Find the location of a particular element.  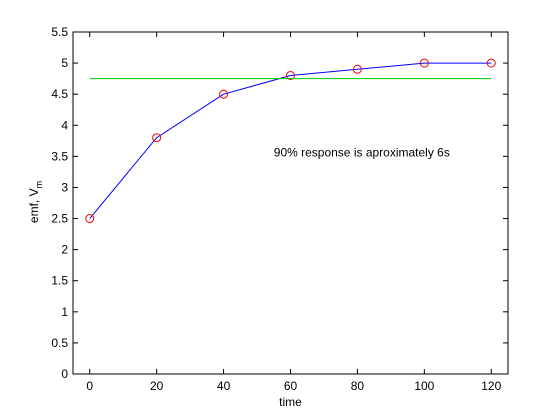

y-tick-label: 5 is located at coordinates (64, 63).